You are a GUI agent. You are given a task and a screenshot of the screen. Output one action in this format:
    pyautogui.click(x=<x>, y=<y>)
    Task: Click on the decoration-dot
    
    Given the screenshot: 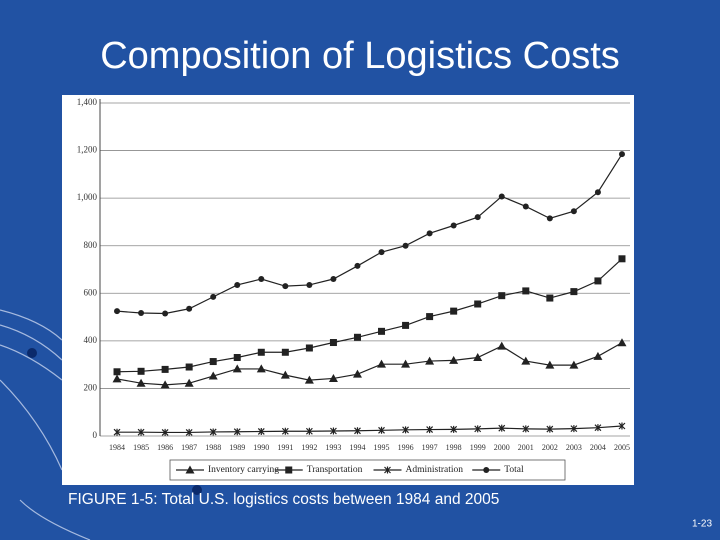 What is the action you would take?
    pyautogui.click(x=32, y=353)
    